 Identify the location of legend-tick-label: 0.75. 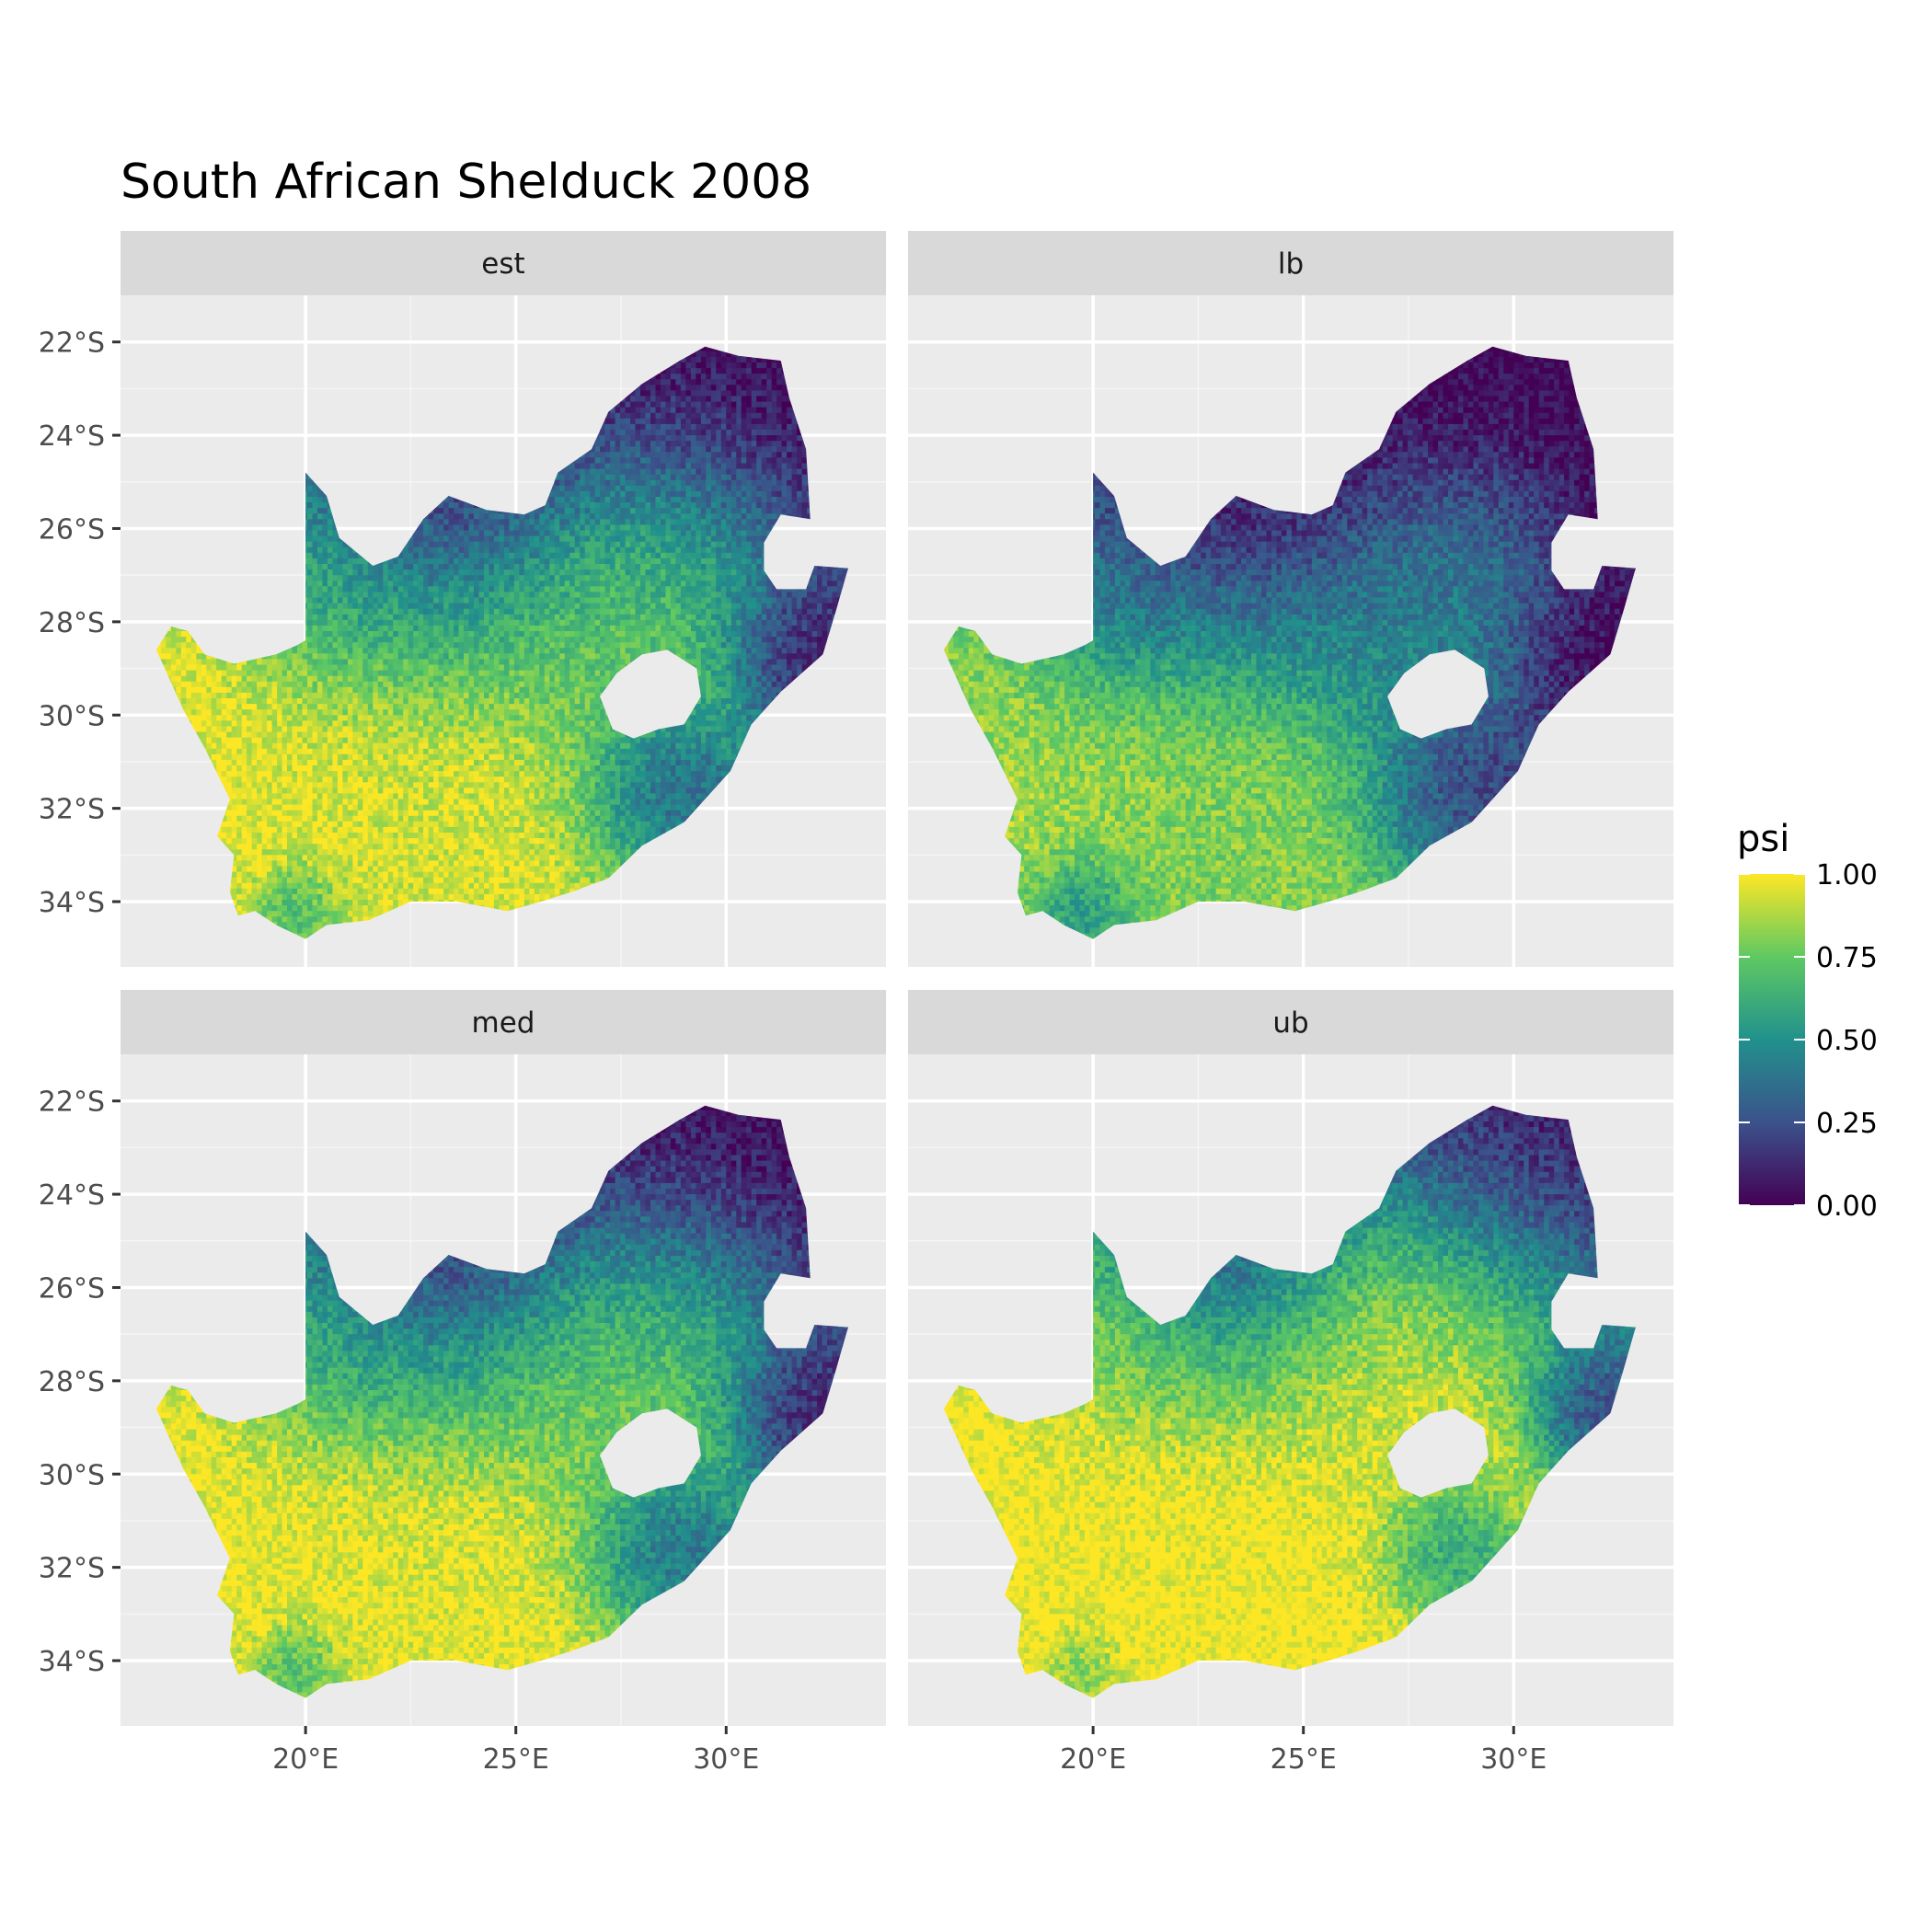
(1847, 958).